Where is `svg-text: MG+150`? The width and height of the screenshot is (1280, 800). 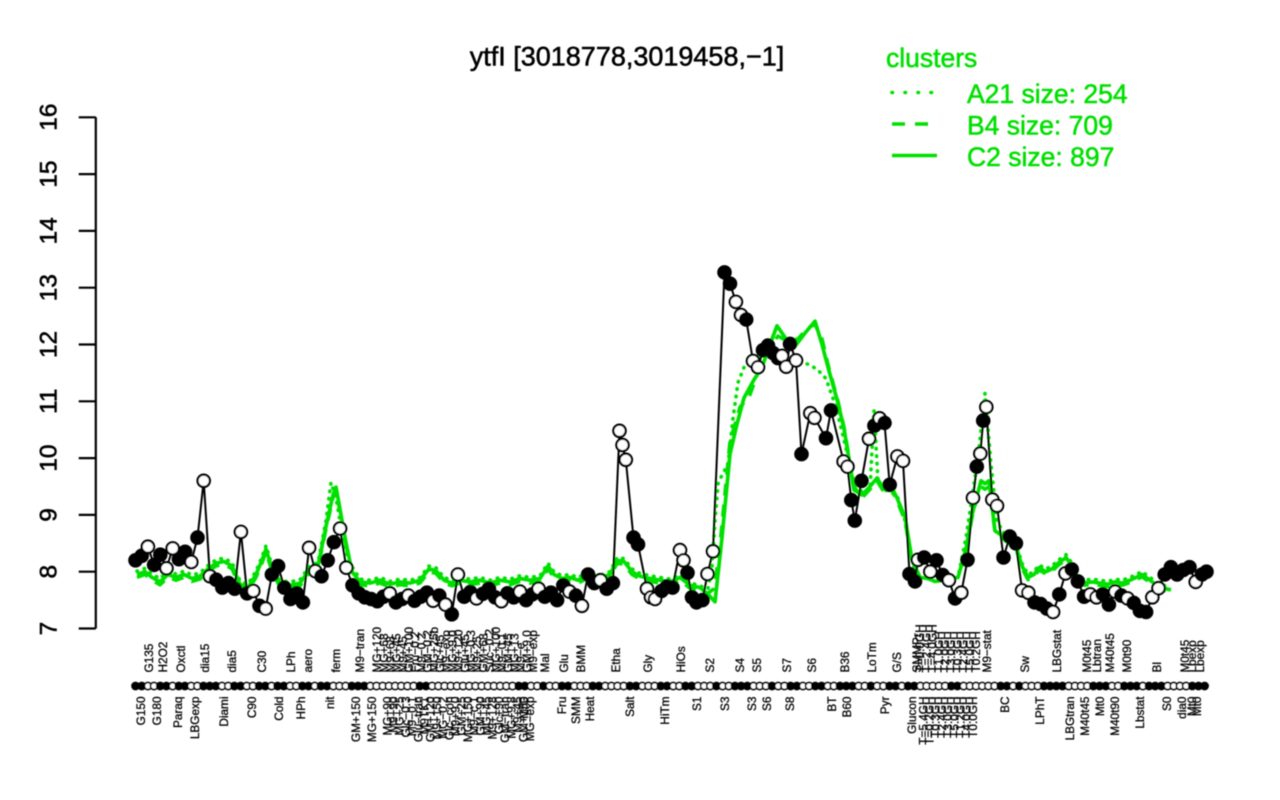 svg-text: MG+150 is located at coordinates (468, 719).